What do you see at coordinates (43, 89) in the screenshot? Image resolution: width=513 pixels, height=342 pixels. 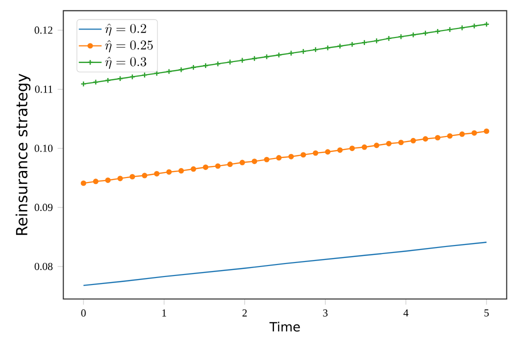 I see `y-tick-label: 0.11` at bounding box center [43, 89].